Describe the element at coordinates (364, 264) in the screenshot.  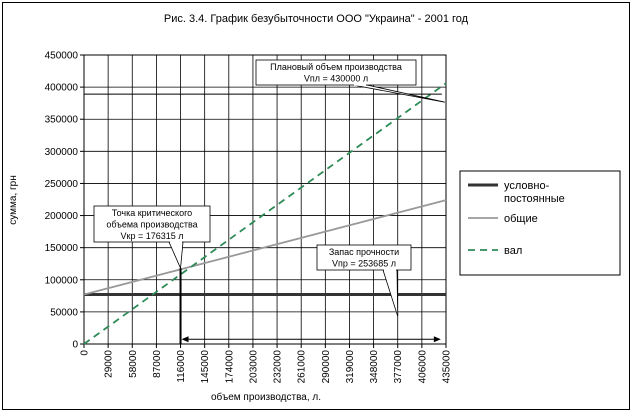
I see `callout-label: Vпр = 253685 л` at that location.